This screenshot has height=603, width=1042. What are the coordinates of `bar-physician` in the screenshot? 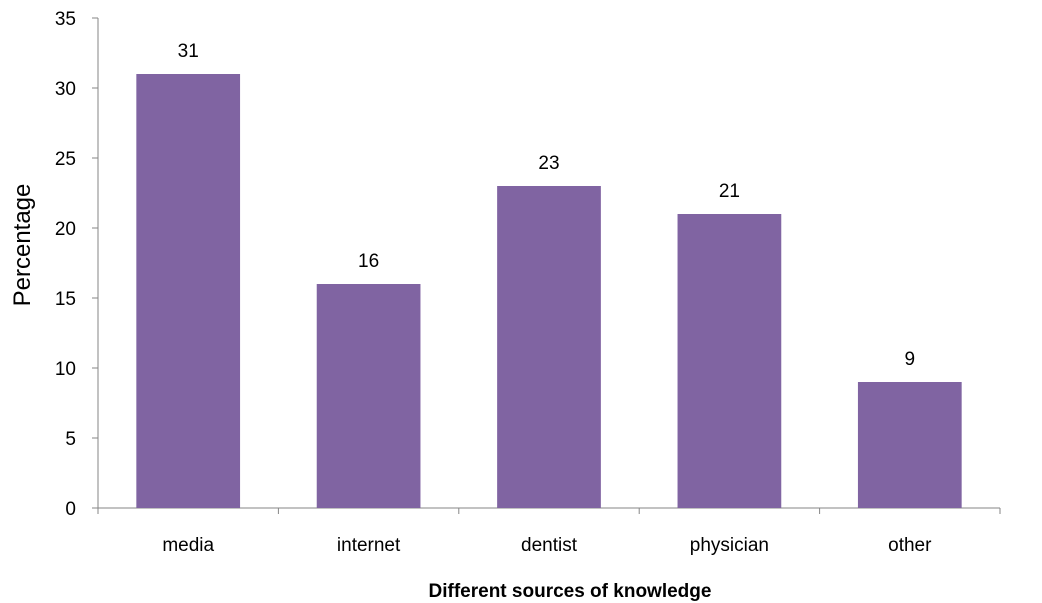 It's located at (729, 361).